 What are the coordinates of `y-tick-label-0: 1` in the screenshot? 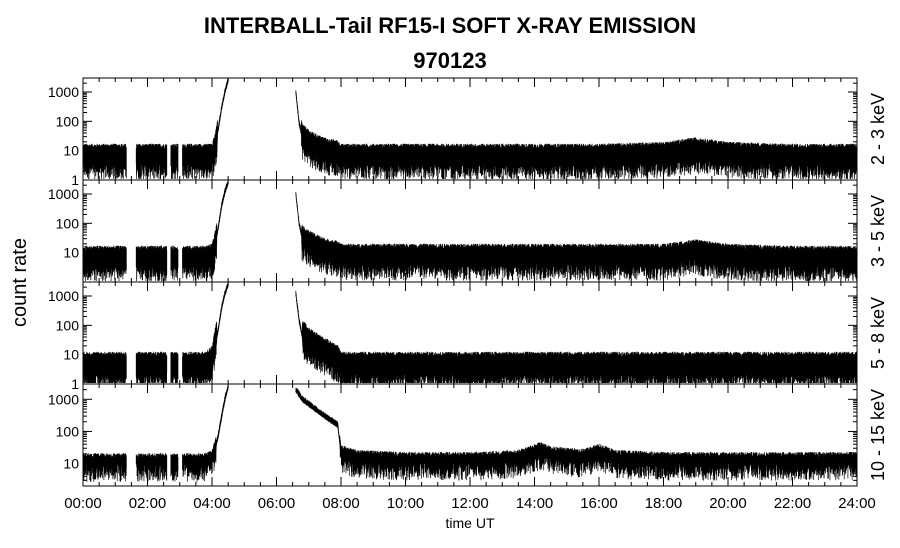 It's located at (75, 180).